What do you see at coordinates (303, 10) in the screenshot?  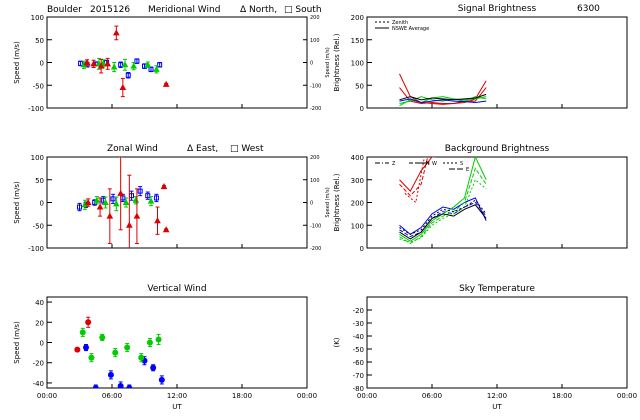 I see `south-marker-label: □ South` at bounding box center [303, 10].